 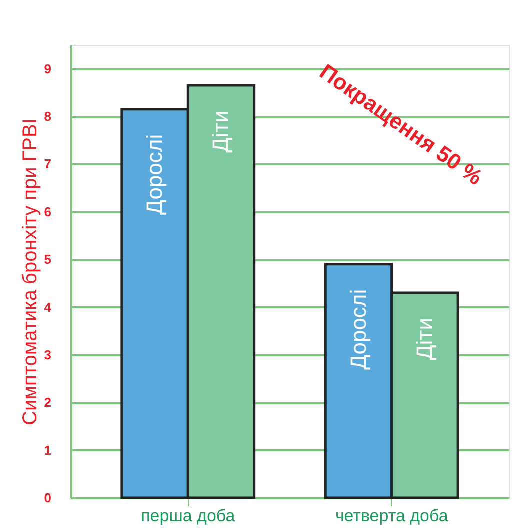 I want to click on y-tick-label: 8, so click(x=48, y=116).